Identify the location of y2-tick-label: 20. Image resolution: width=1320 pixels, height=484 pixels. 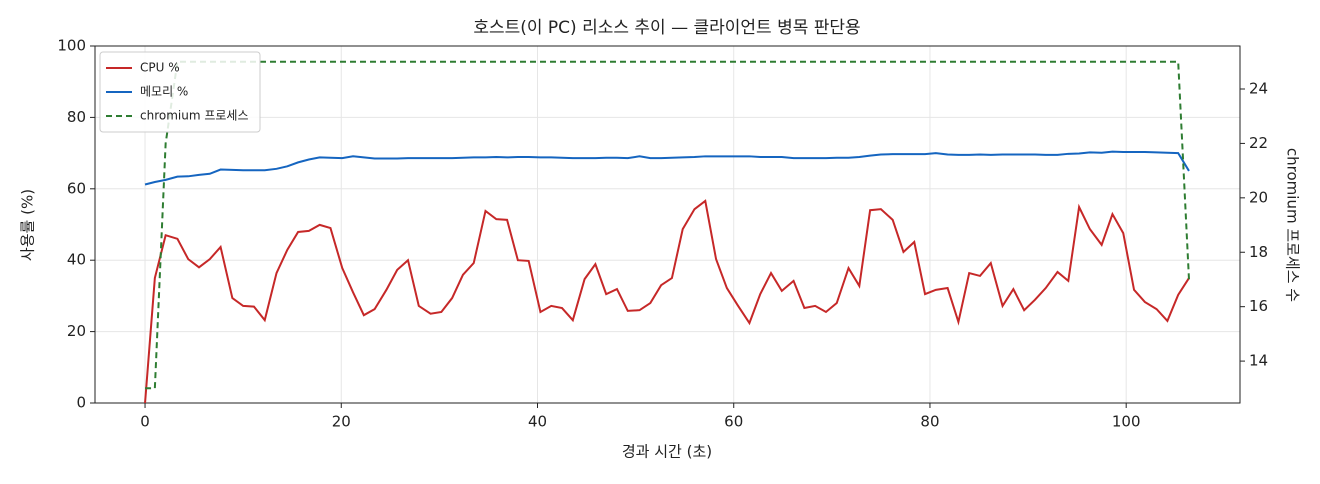
(1258, 197).